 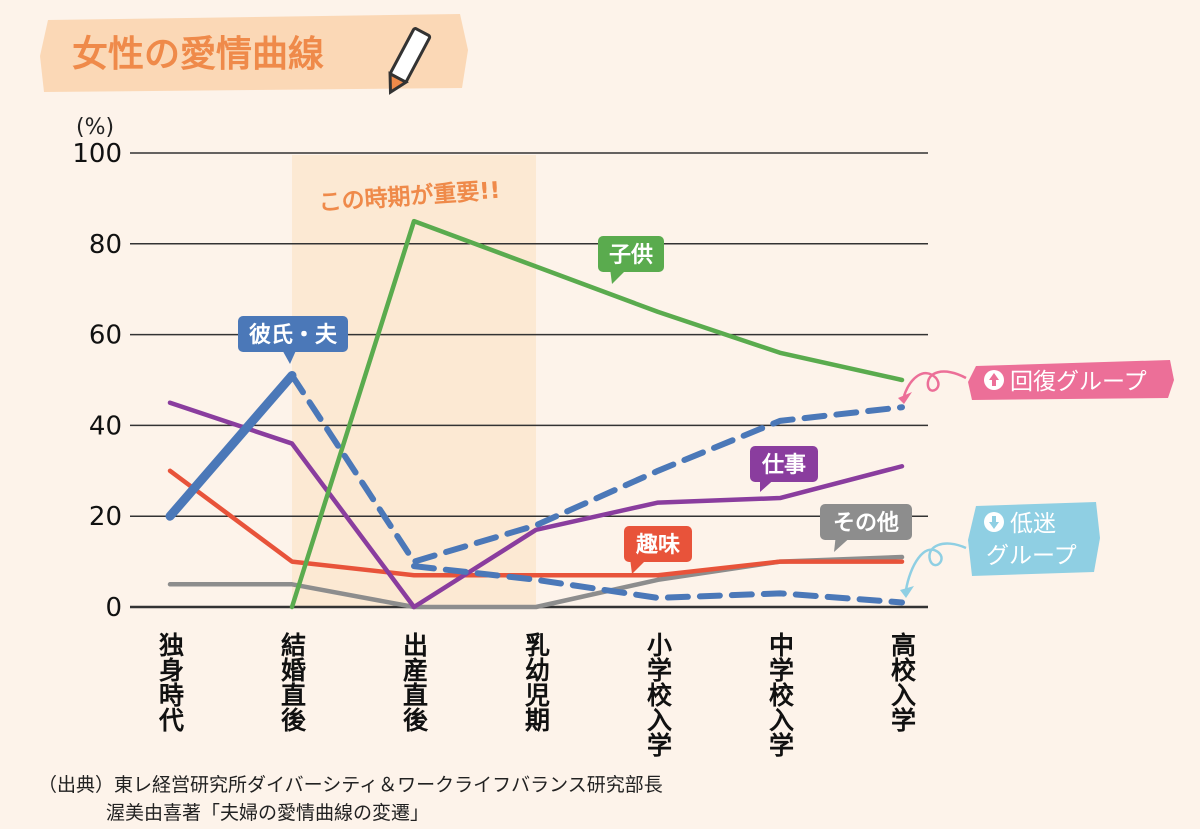 I want to click on highlight-band, so click(x=414, y=381).